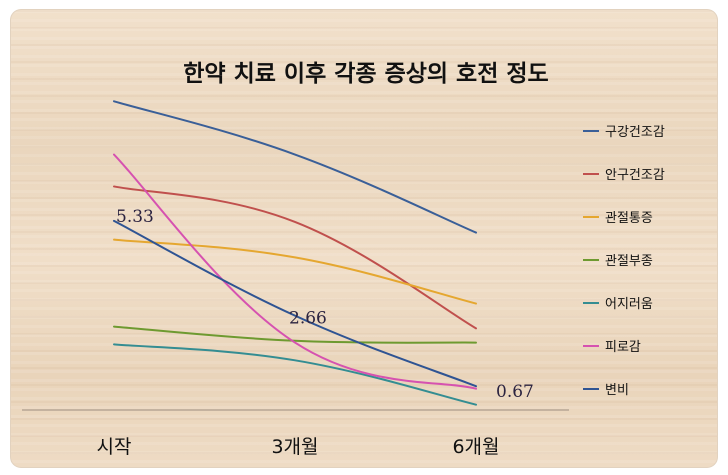  Describe the element at coordinates (295, 167) in the screenshot. I see `series-1-line` at that location.